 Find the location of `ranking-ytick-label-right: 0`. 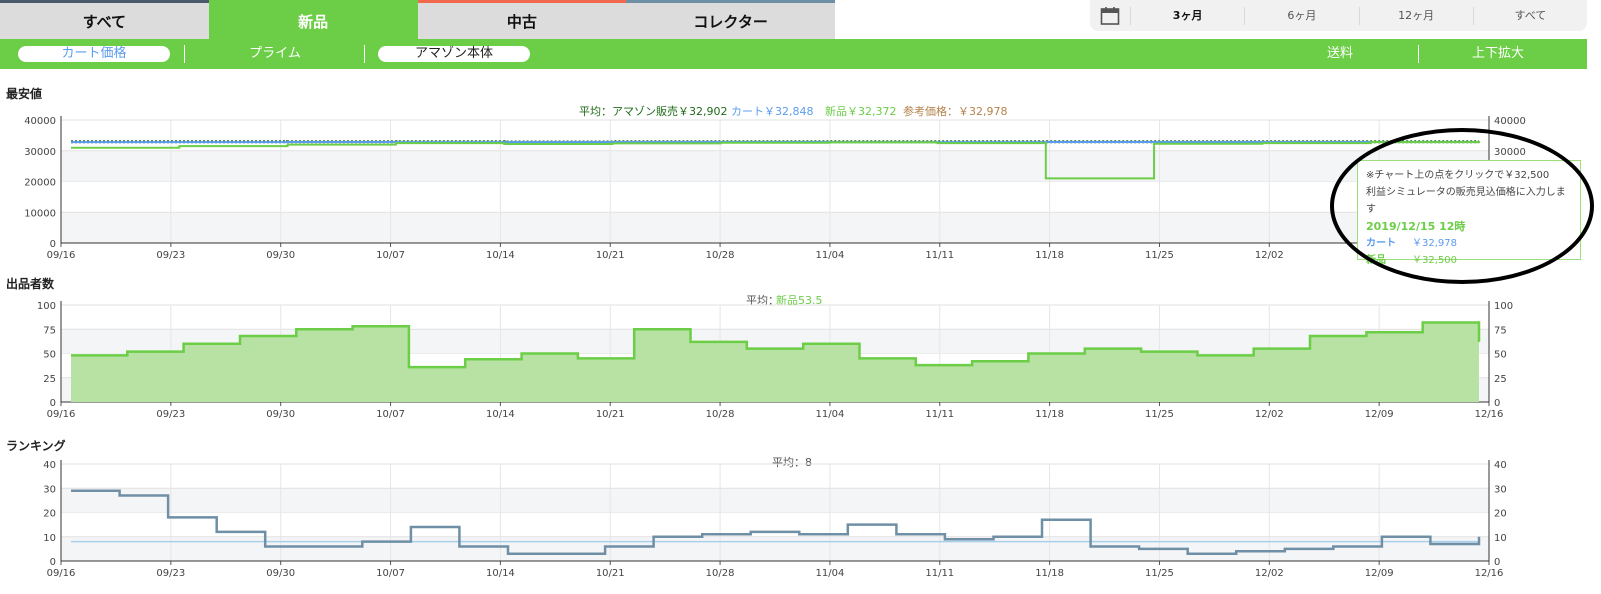

ranking-ytick-label-right: 0 is located at coordinates (1497, 562).